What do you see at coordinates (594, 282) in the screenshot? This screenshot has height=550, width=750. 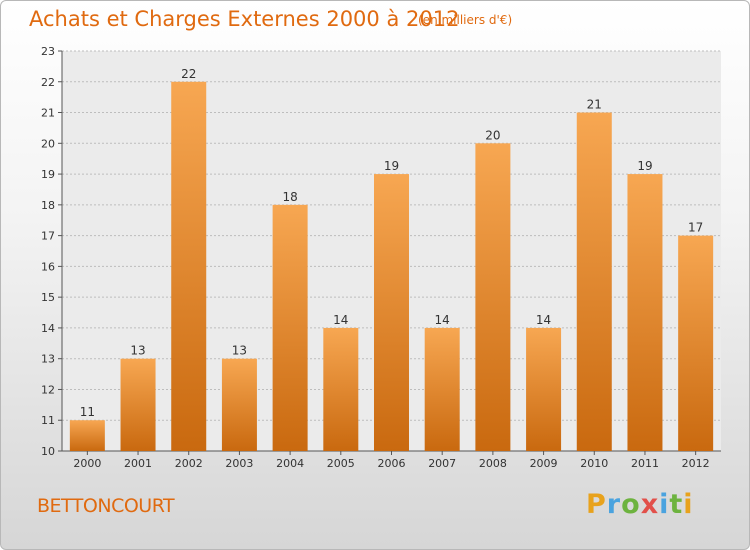 I see `bar-2010` at bounding box center [594, 282].